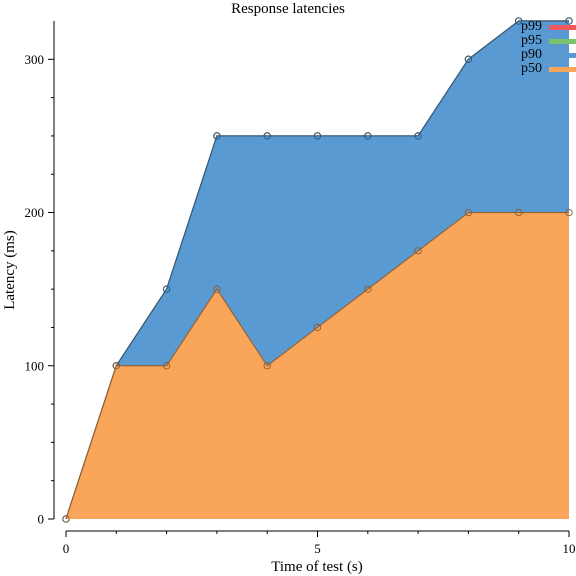 This screenshot has width=576, height=576. I want to click on y-axis-title: Latency (ms), so click(10, 270).